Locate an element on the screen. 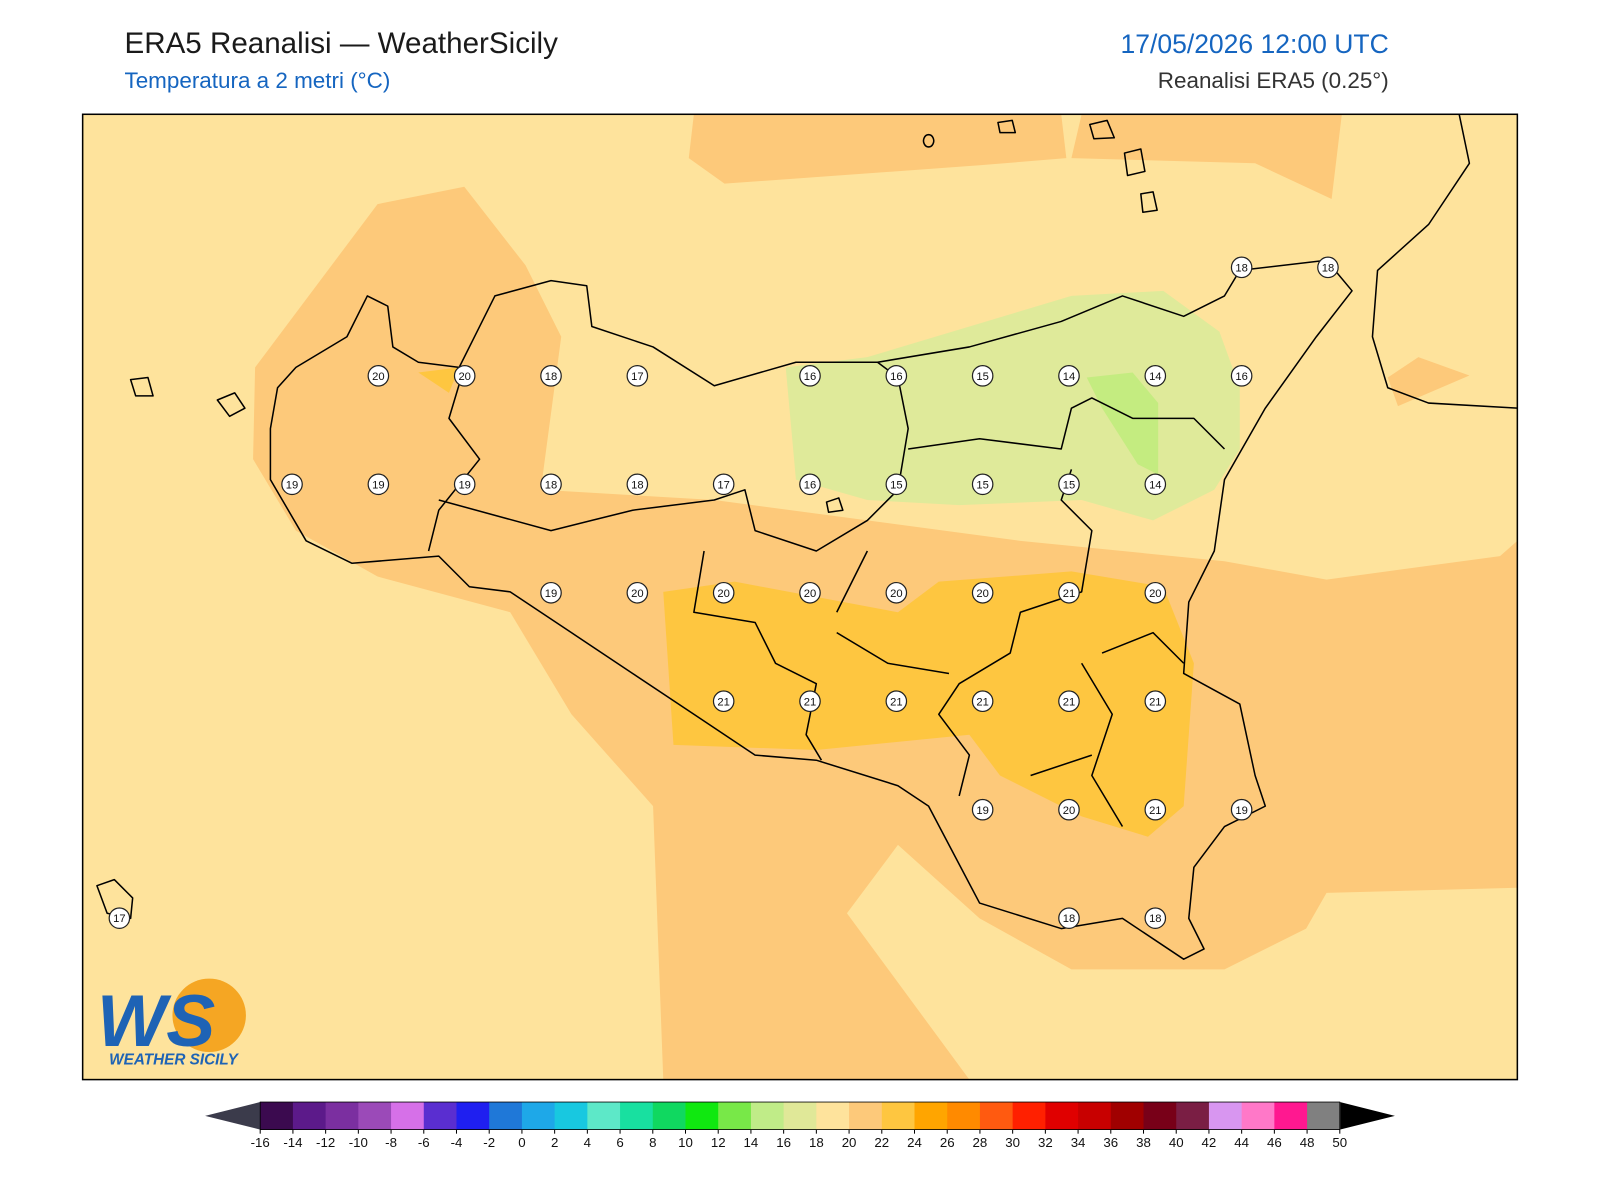 This screenshot has width=1600, height=1200. colorbar-tick-label: 24 is located at coordinates (914, 1142).